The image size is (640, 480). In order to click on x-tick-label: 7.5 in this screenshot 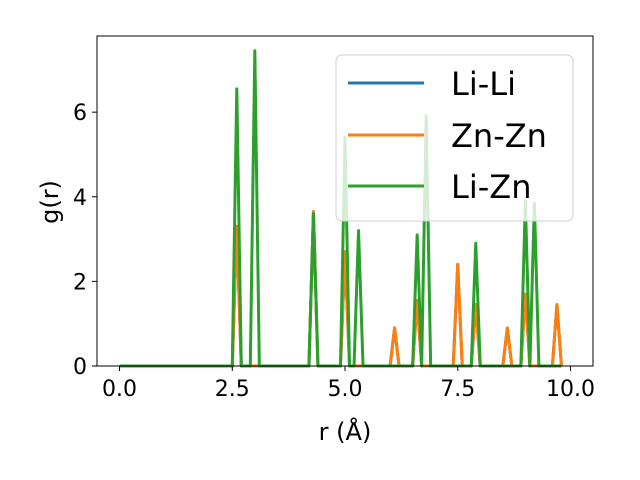, I will do `click(457, 389)`.